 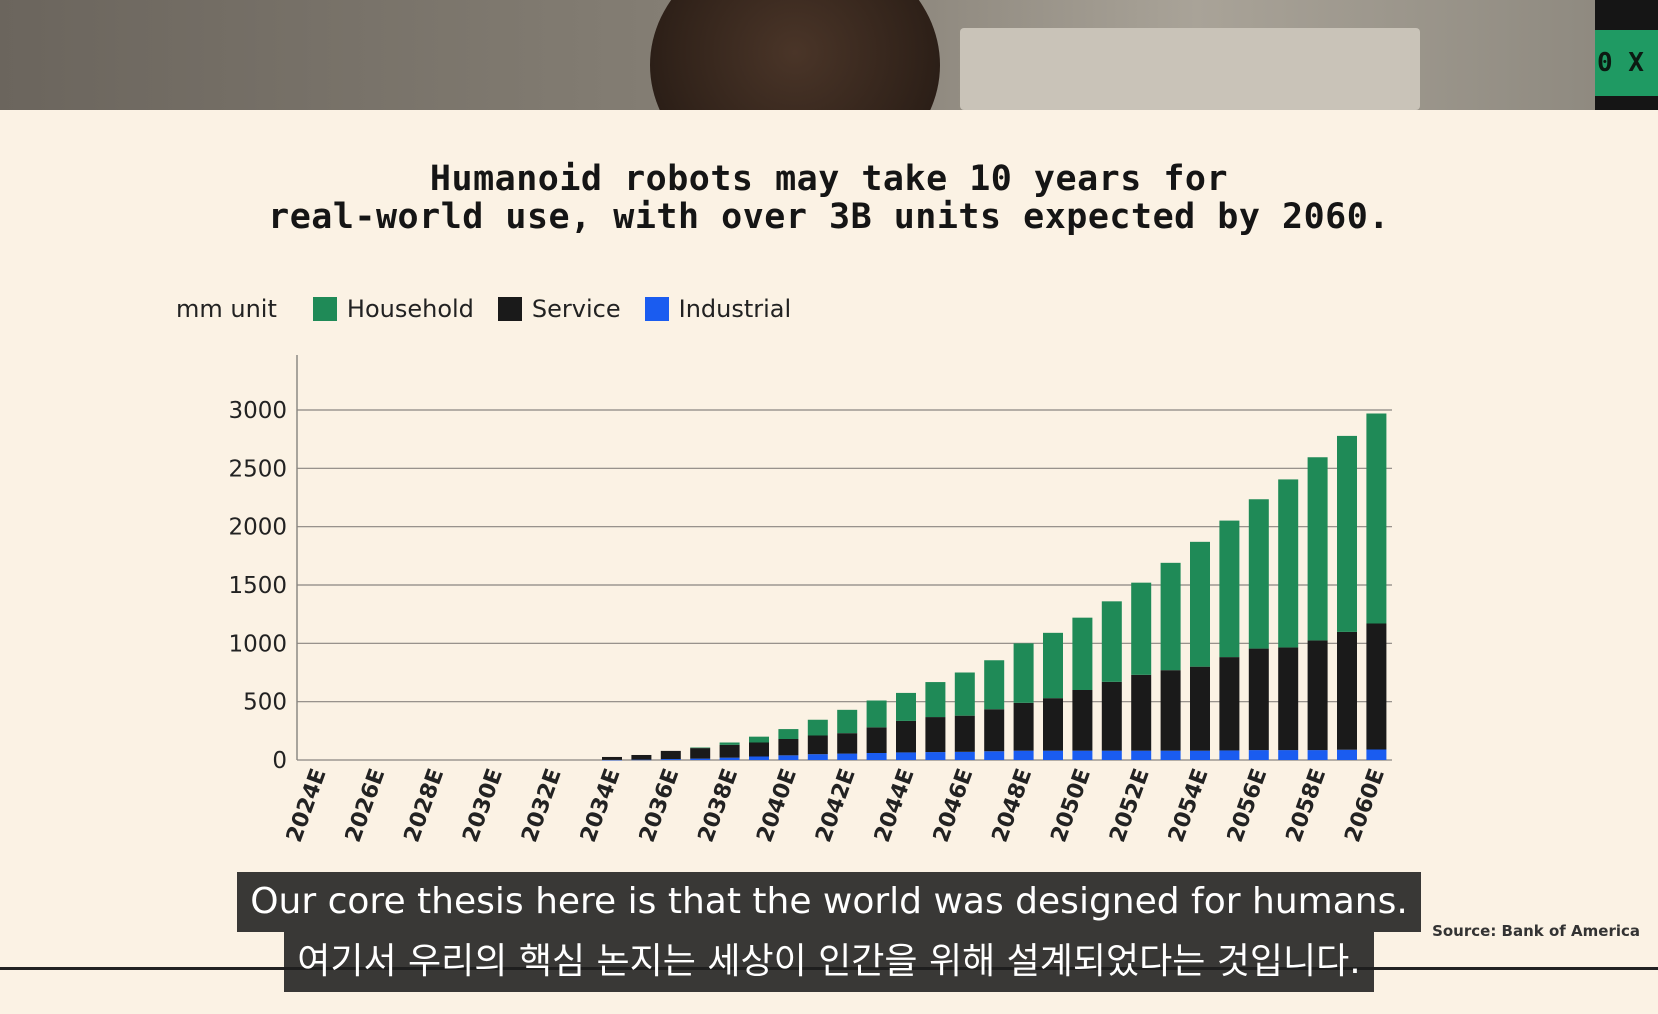 I want to click on legend-label-household: Household, so click(x=410, y=309).